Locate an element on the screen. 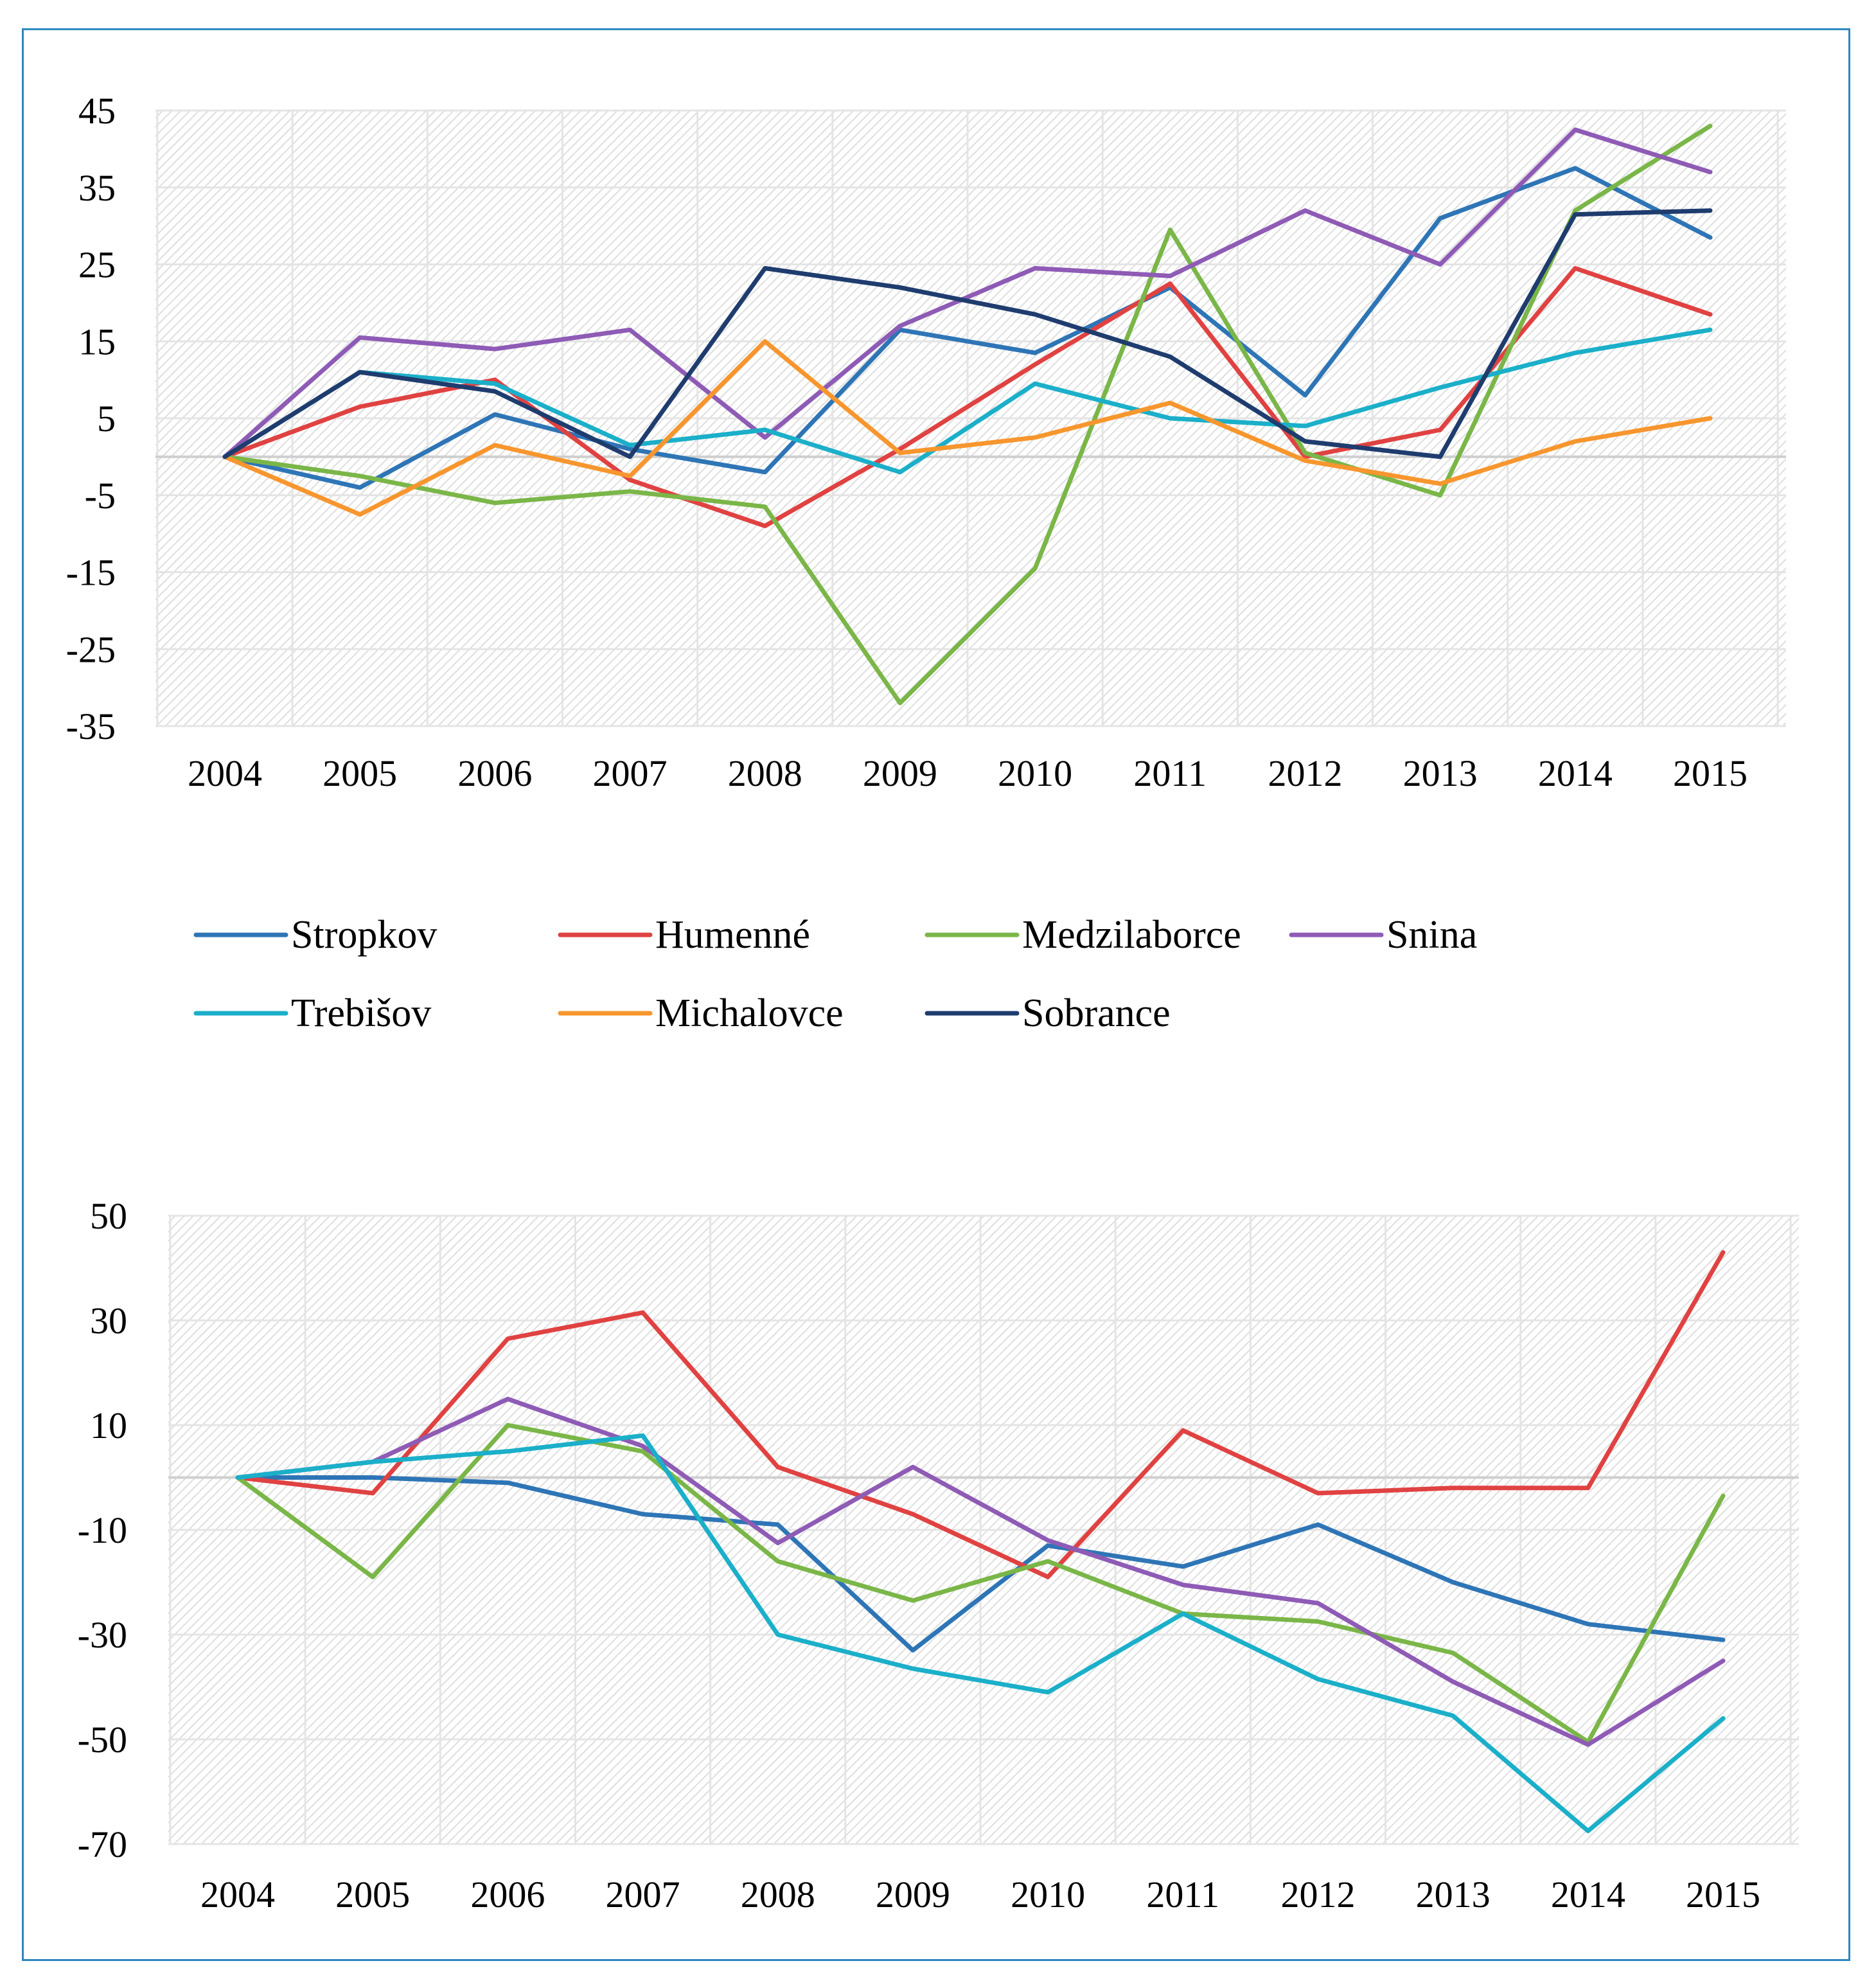 The height and width of the screenshot is (1988, 1876). legend-item-snina: Snina is located at coordinates (1383, 935).